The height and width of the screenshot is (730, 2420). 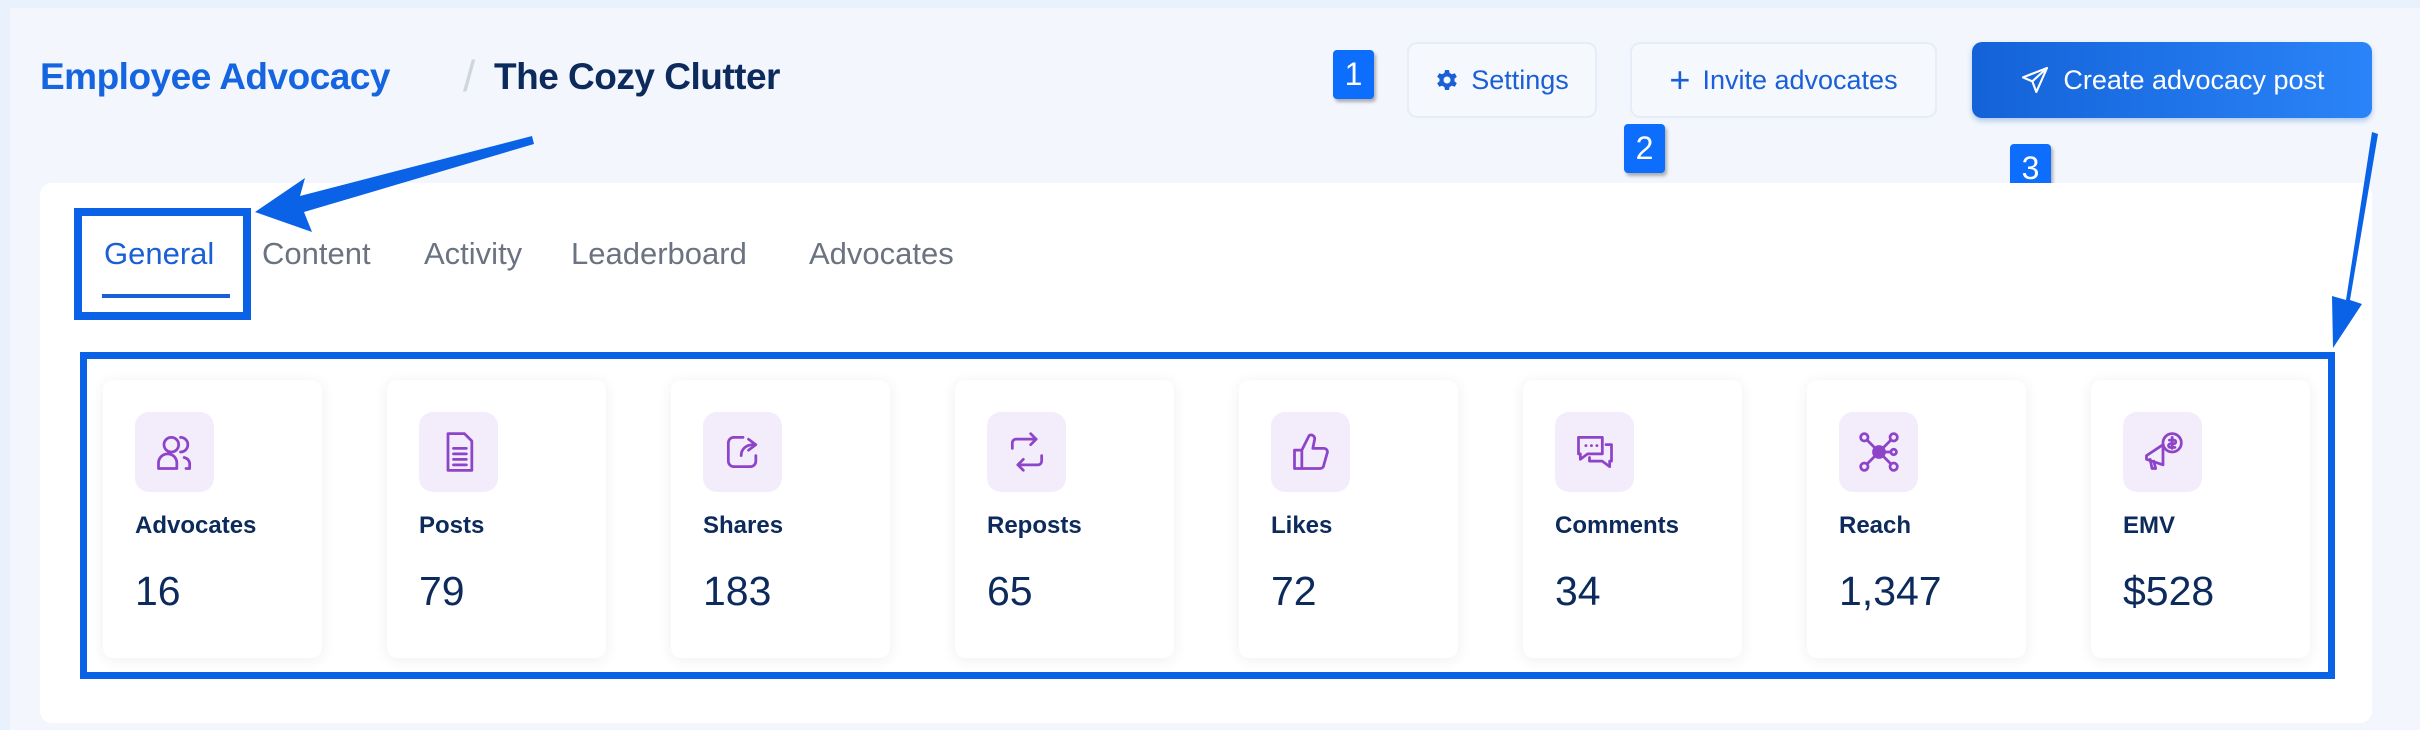 I want to click on stat-label: Posts, so click(x=452, y=525).